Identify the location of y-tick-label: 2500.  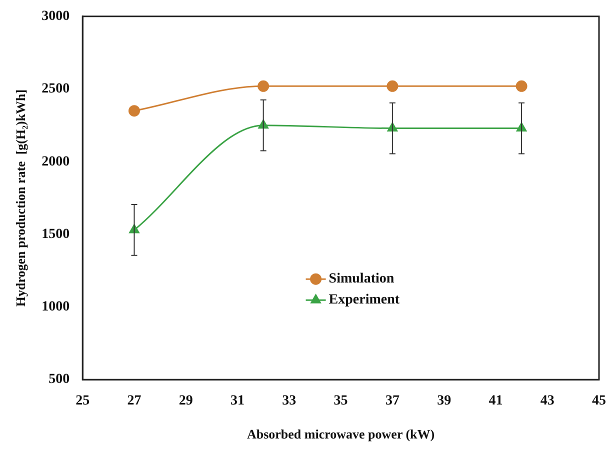
(56, 89).